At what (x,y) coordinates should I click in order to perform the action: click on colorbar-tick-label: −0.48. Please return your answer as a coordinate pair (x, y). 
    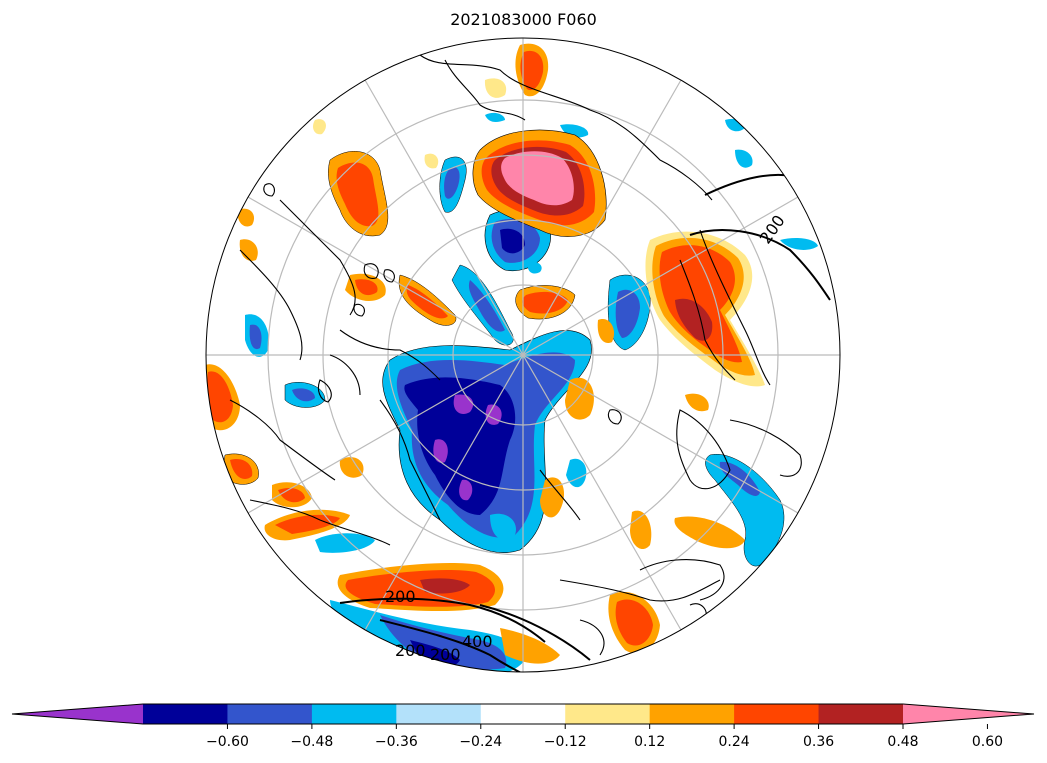
    Looking at the image, I should click on (311, 742).